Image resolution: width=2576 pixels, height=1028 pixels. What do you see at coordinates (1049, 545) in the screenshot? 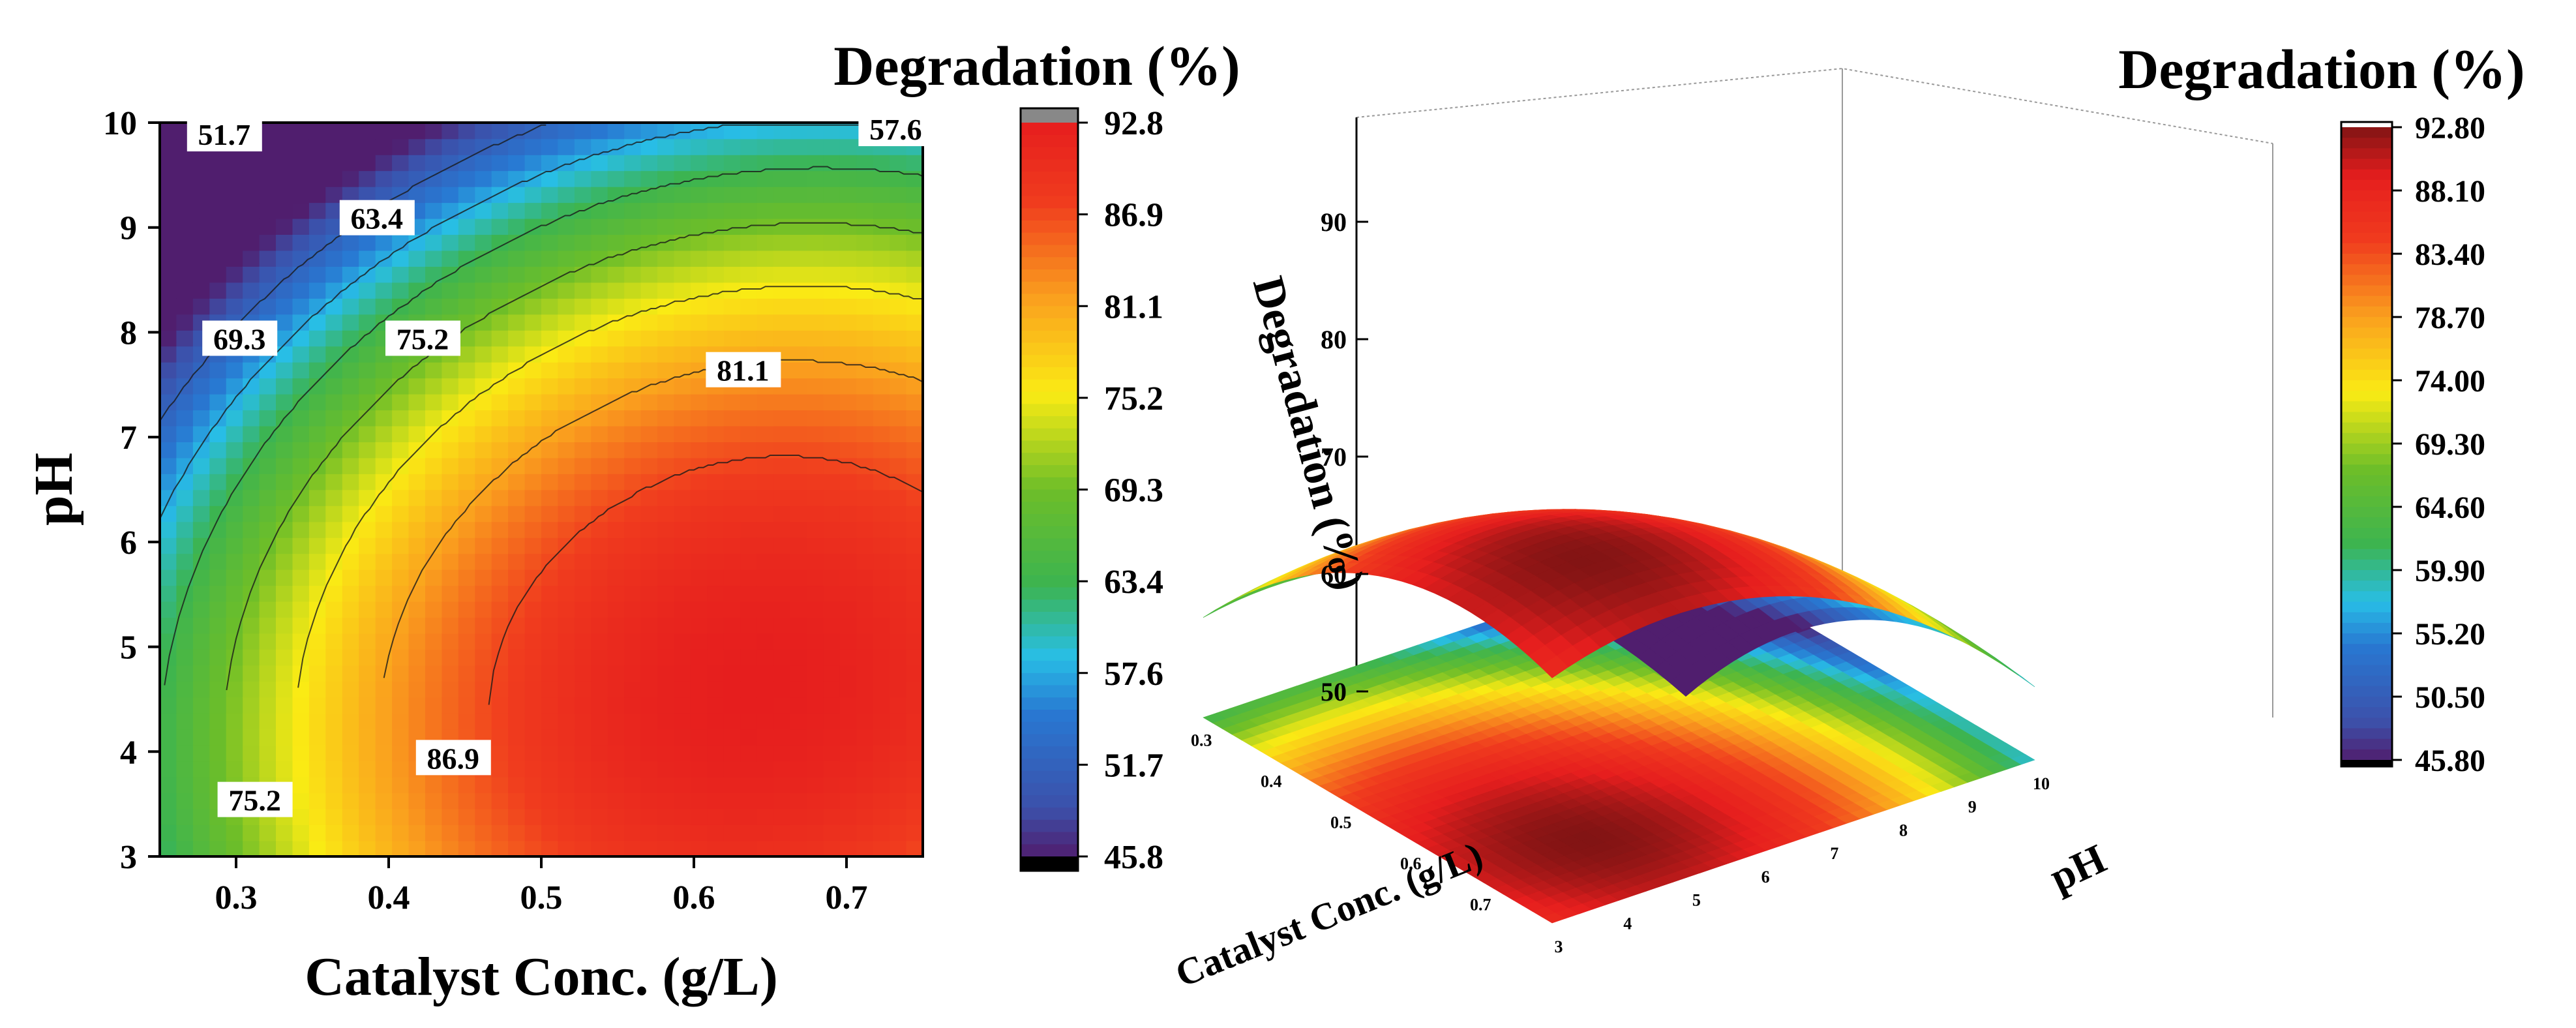
I see `colorbar-left-band` at bounding box center [1049, 545].